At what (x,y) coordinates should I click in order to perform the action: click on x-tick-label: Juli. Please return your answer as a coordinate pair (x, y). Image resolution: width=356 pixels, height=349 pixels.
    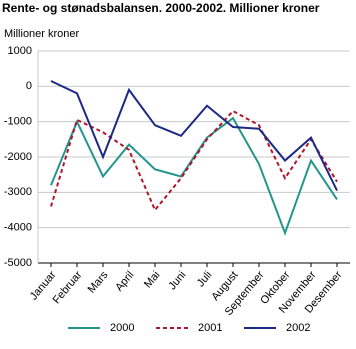
    Looking at the image, I should click on (205, 279).